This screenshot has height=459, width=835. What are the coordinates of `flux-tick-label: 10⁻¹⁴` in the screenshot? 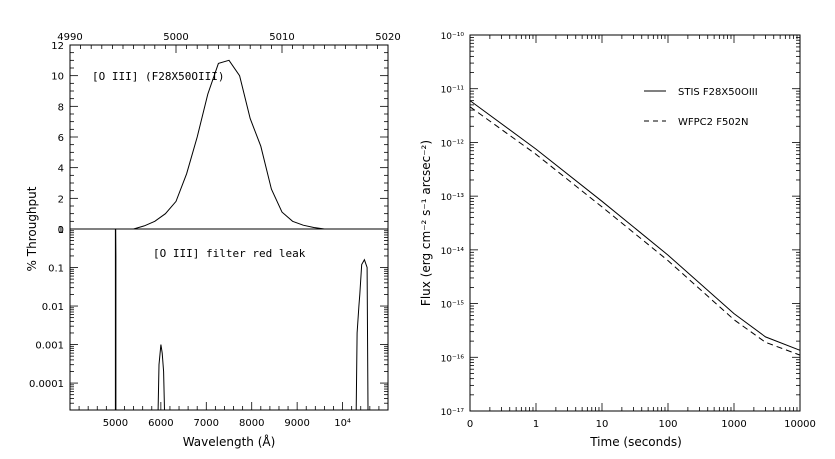 It's located at (453, 252).